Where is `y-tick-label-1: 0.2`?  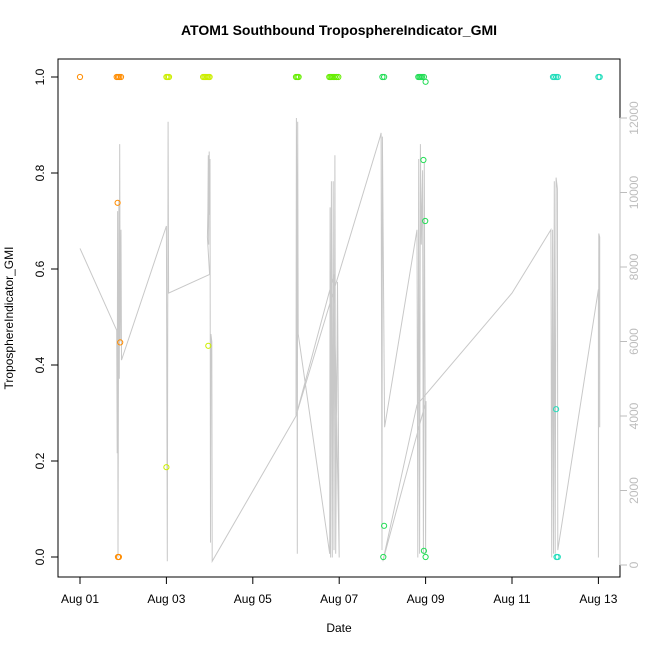
y-tick-label-1: 0.2 is located at coordinates (40, 460).